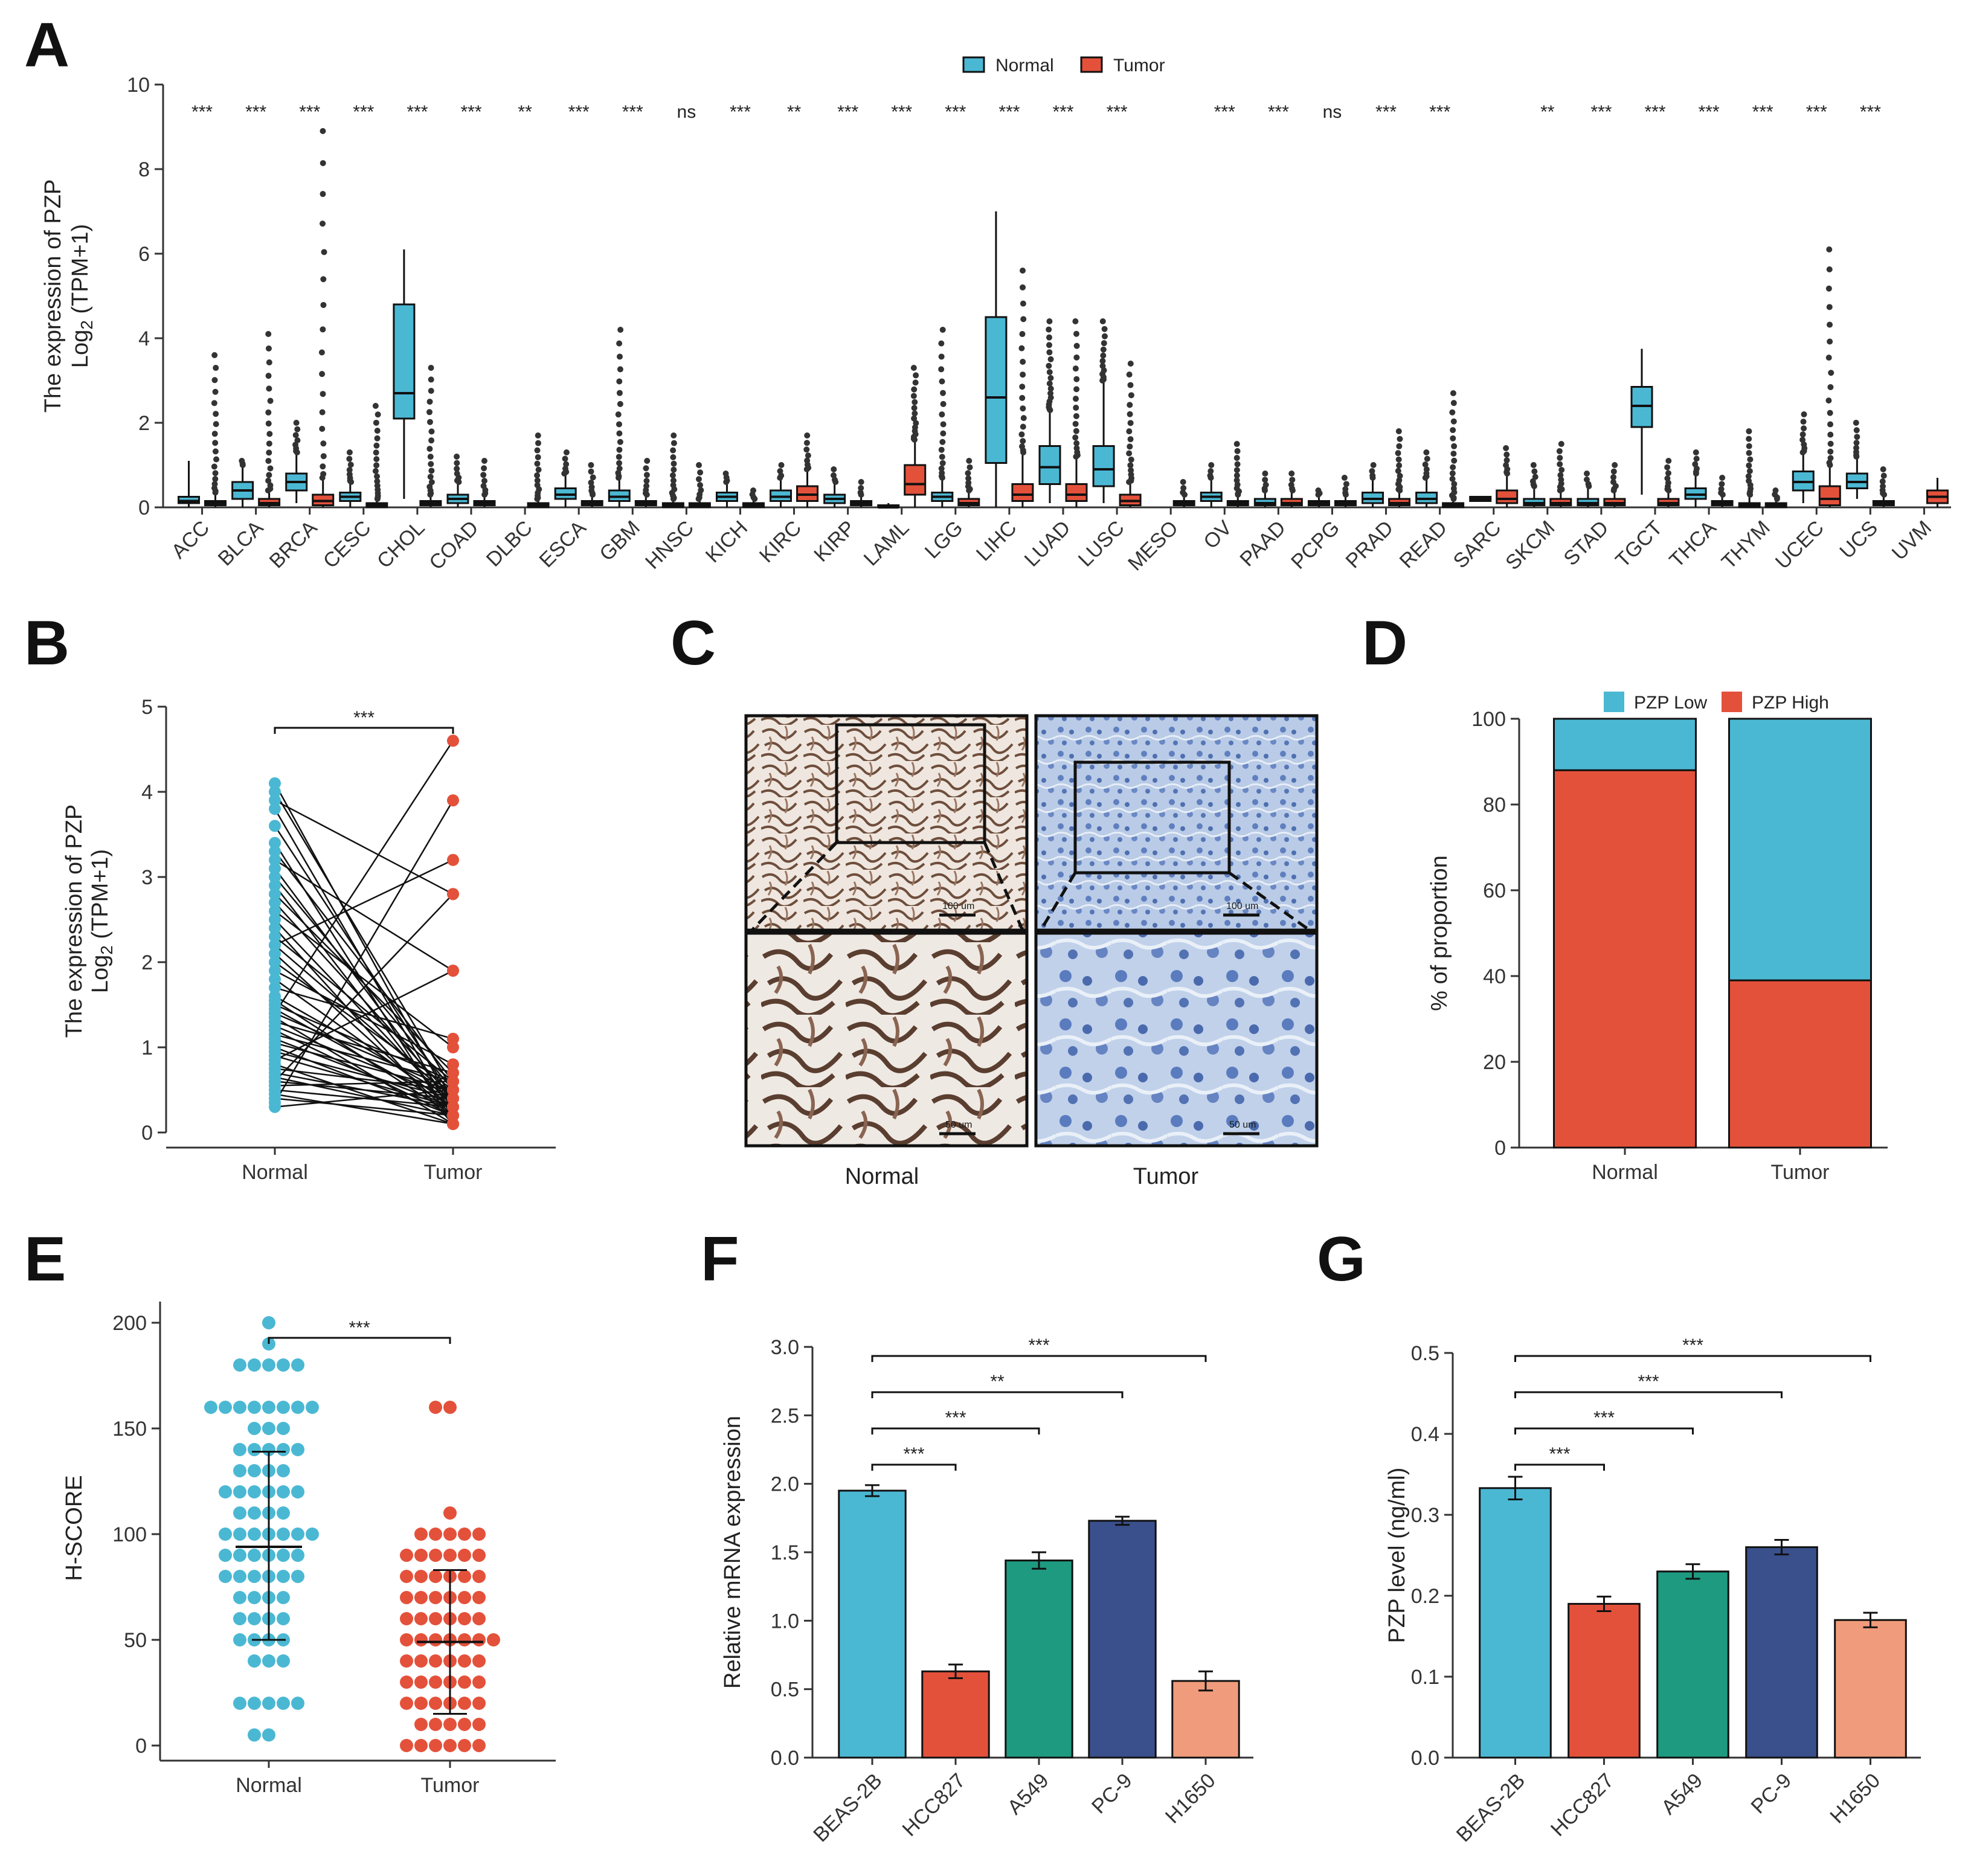 This screenshot has width=1971, height=1876. Describe the element at coordinates (144, 170) in the screenshot. I see `y-tick-label: 8` at that location.